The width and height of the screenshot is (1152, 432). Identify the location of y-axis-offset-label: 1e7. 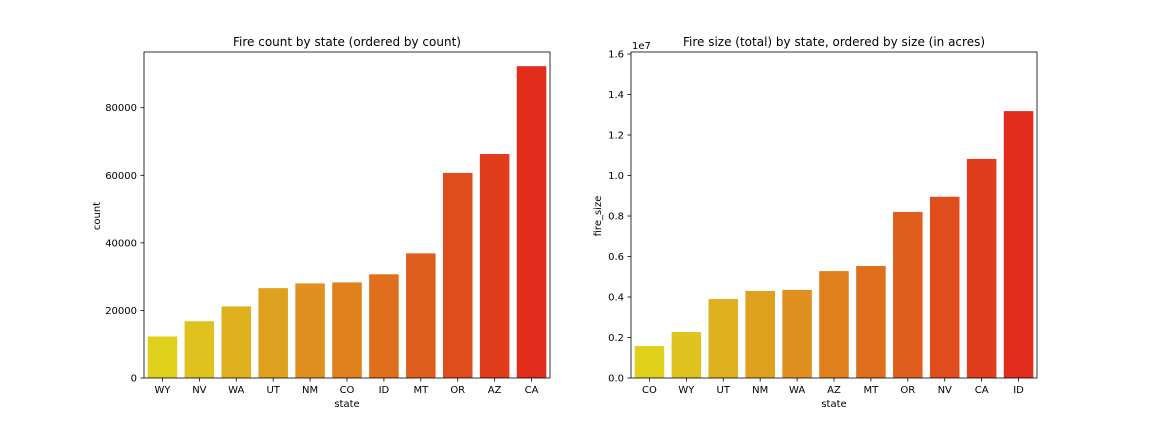
(641, 46).